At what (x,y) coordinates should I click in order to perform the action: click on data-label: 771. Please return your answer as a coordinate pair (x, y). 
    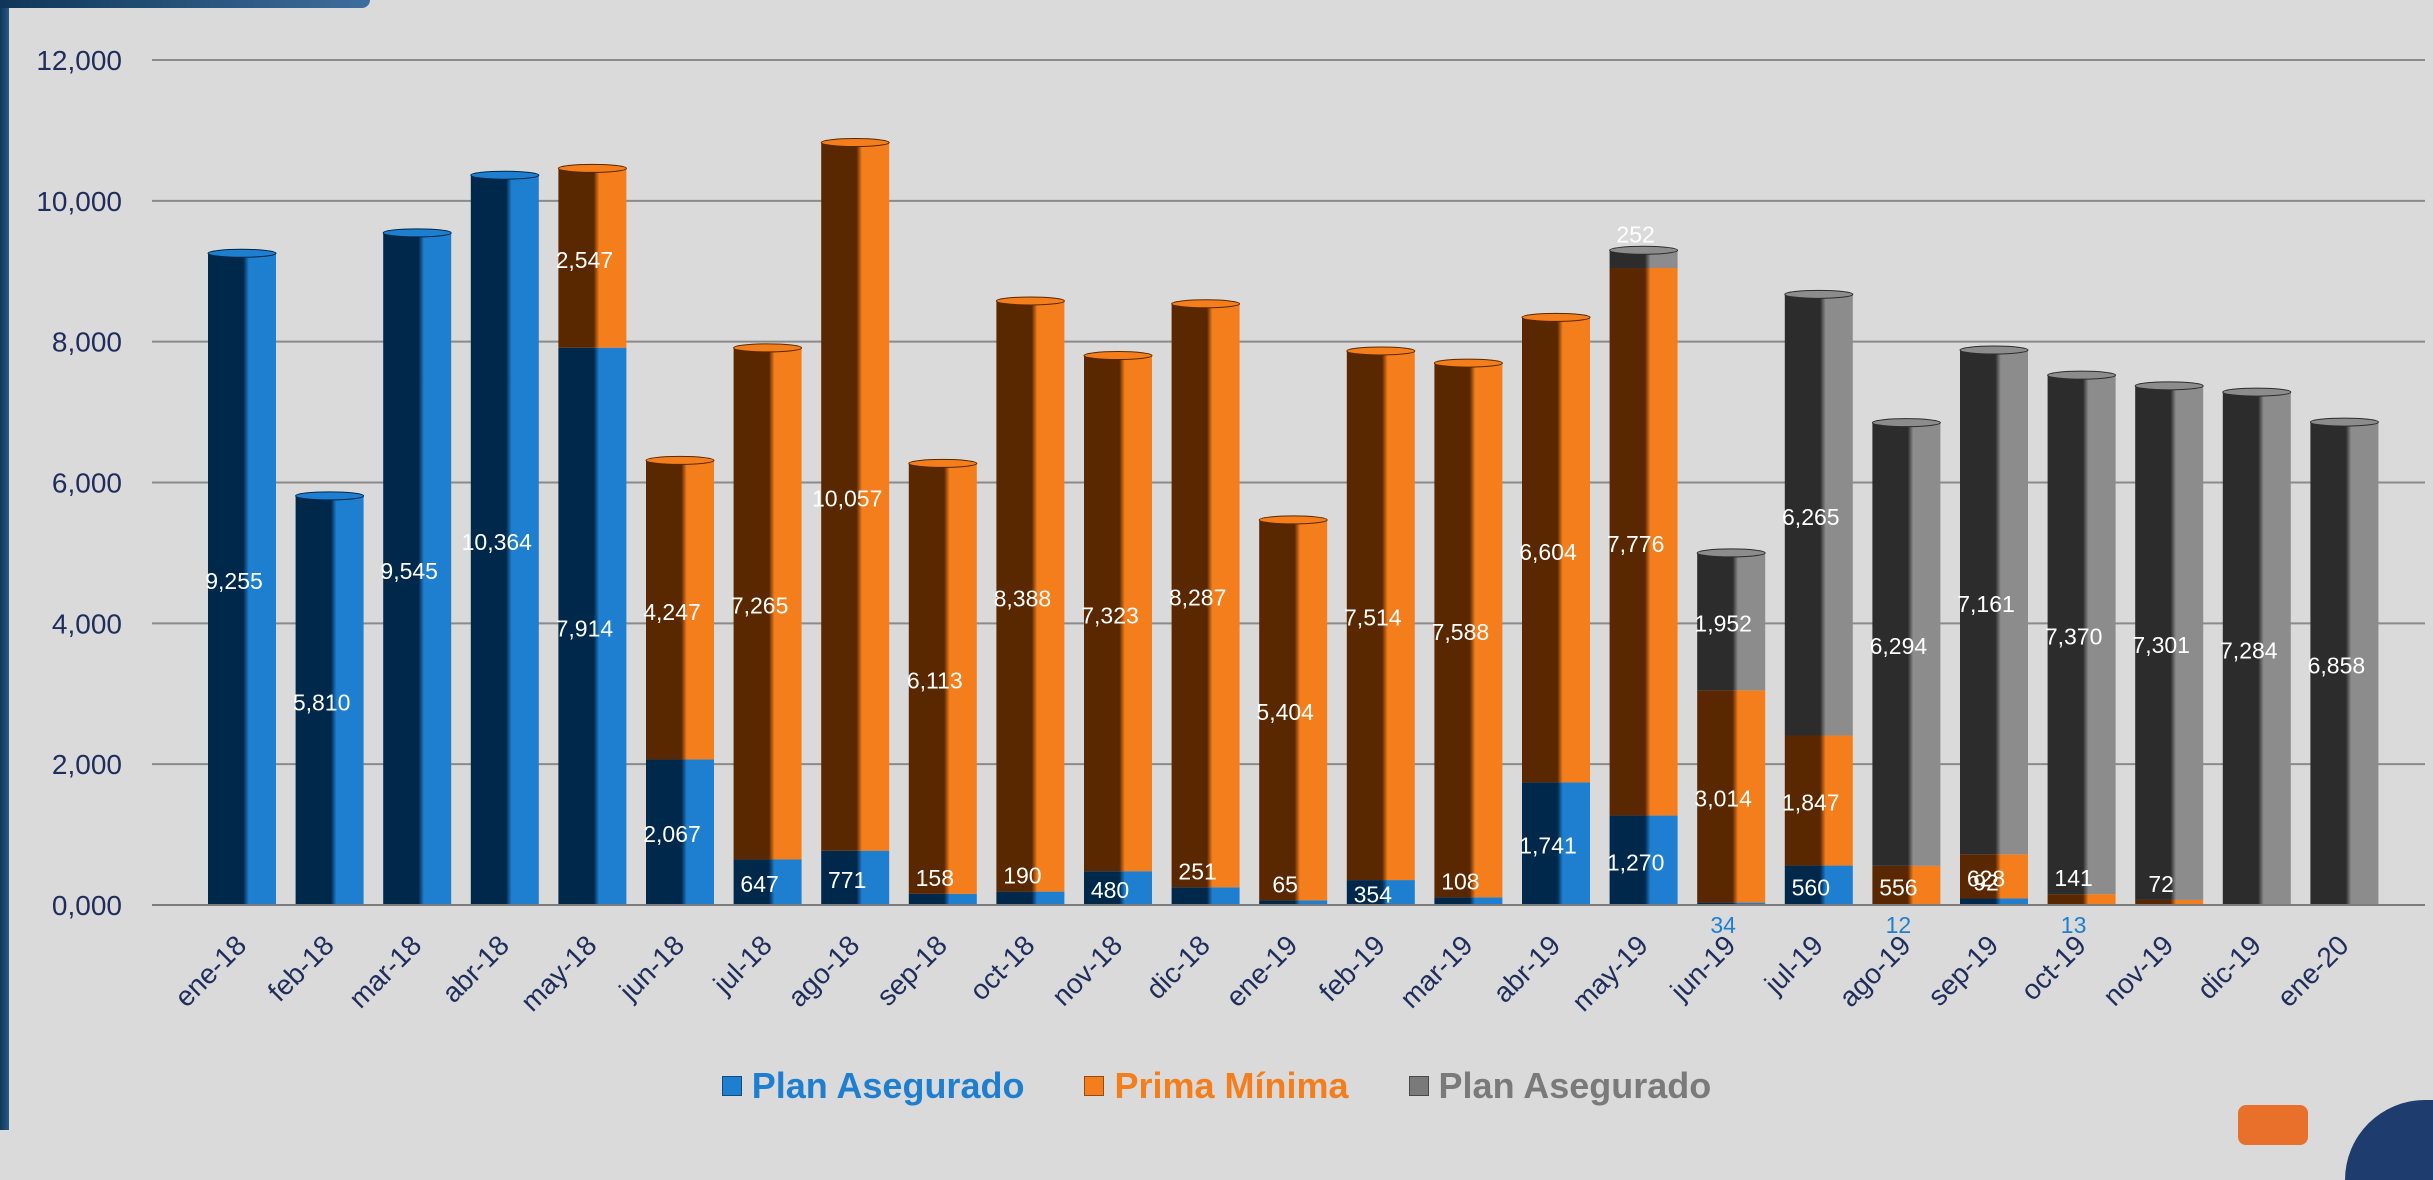
    Looking at the image, I should click on (847, 880).